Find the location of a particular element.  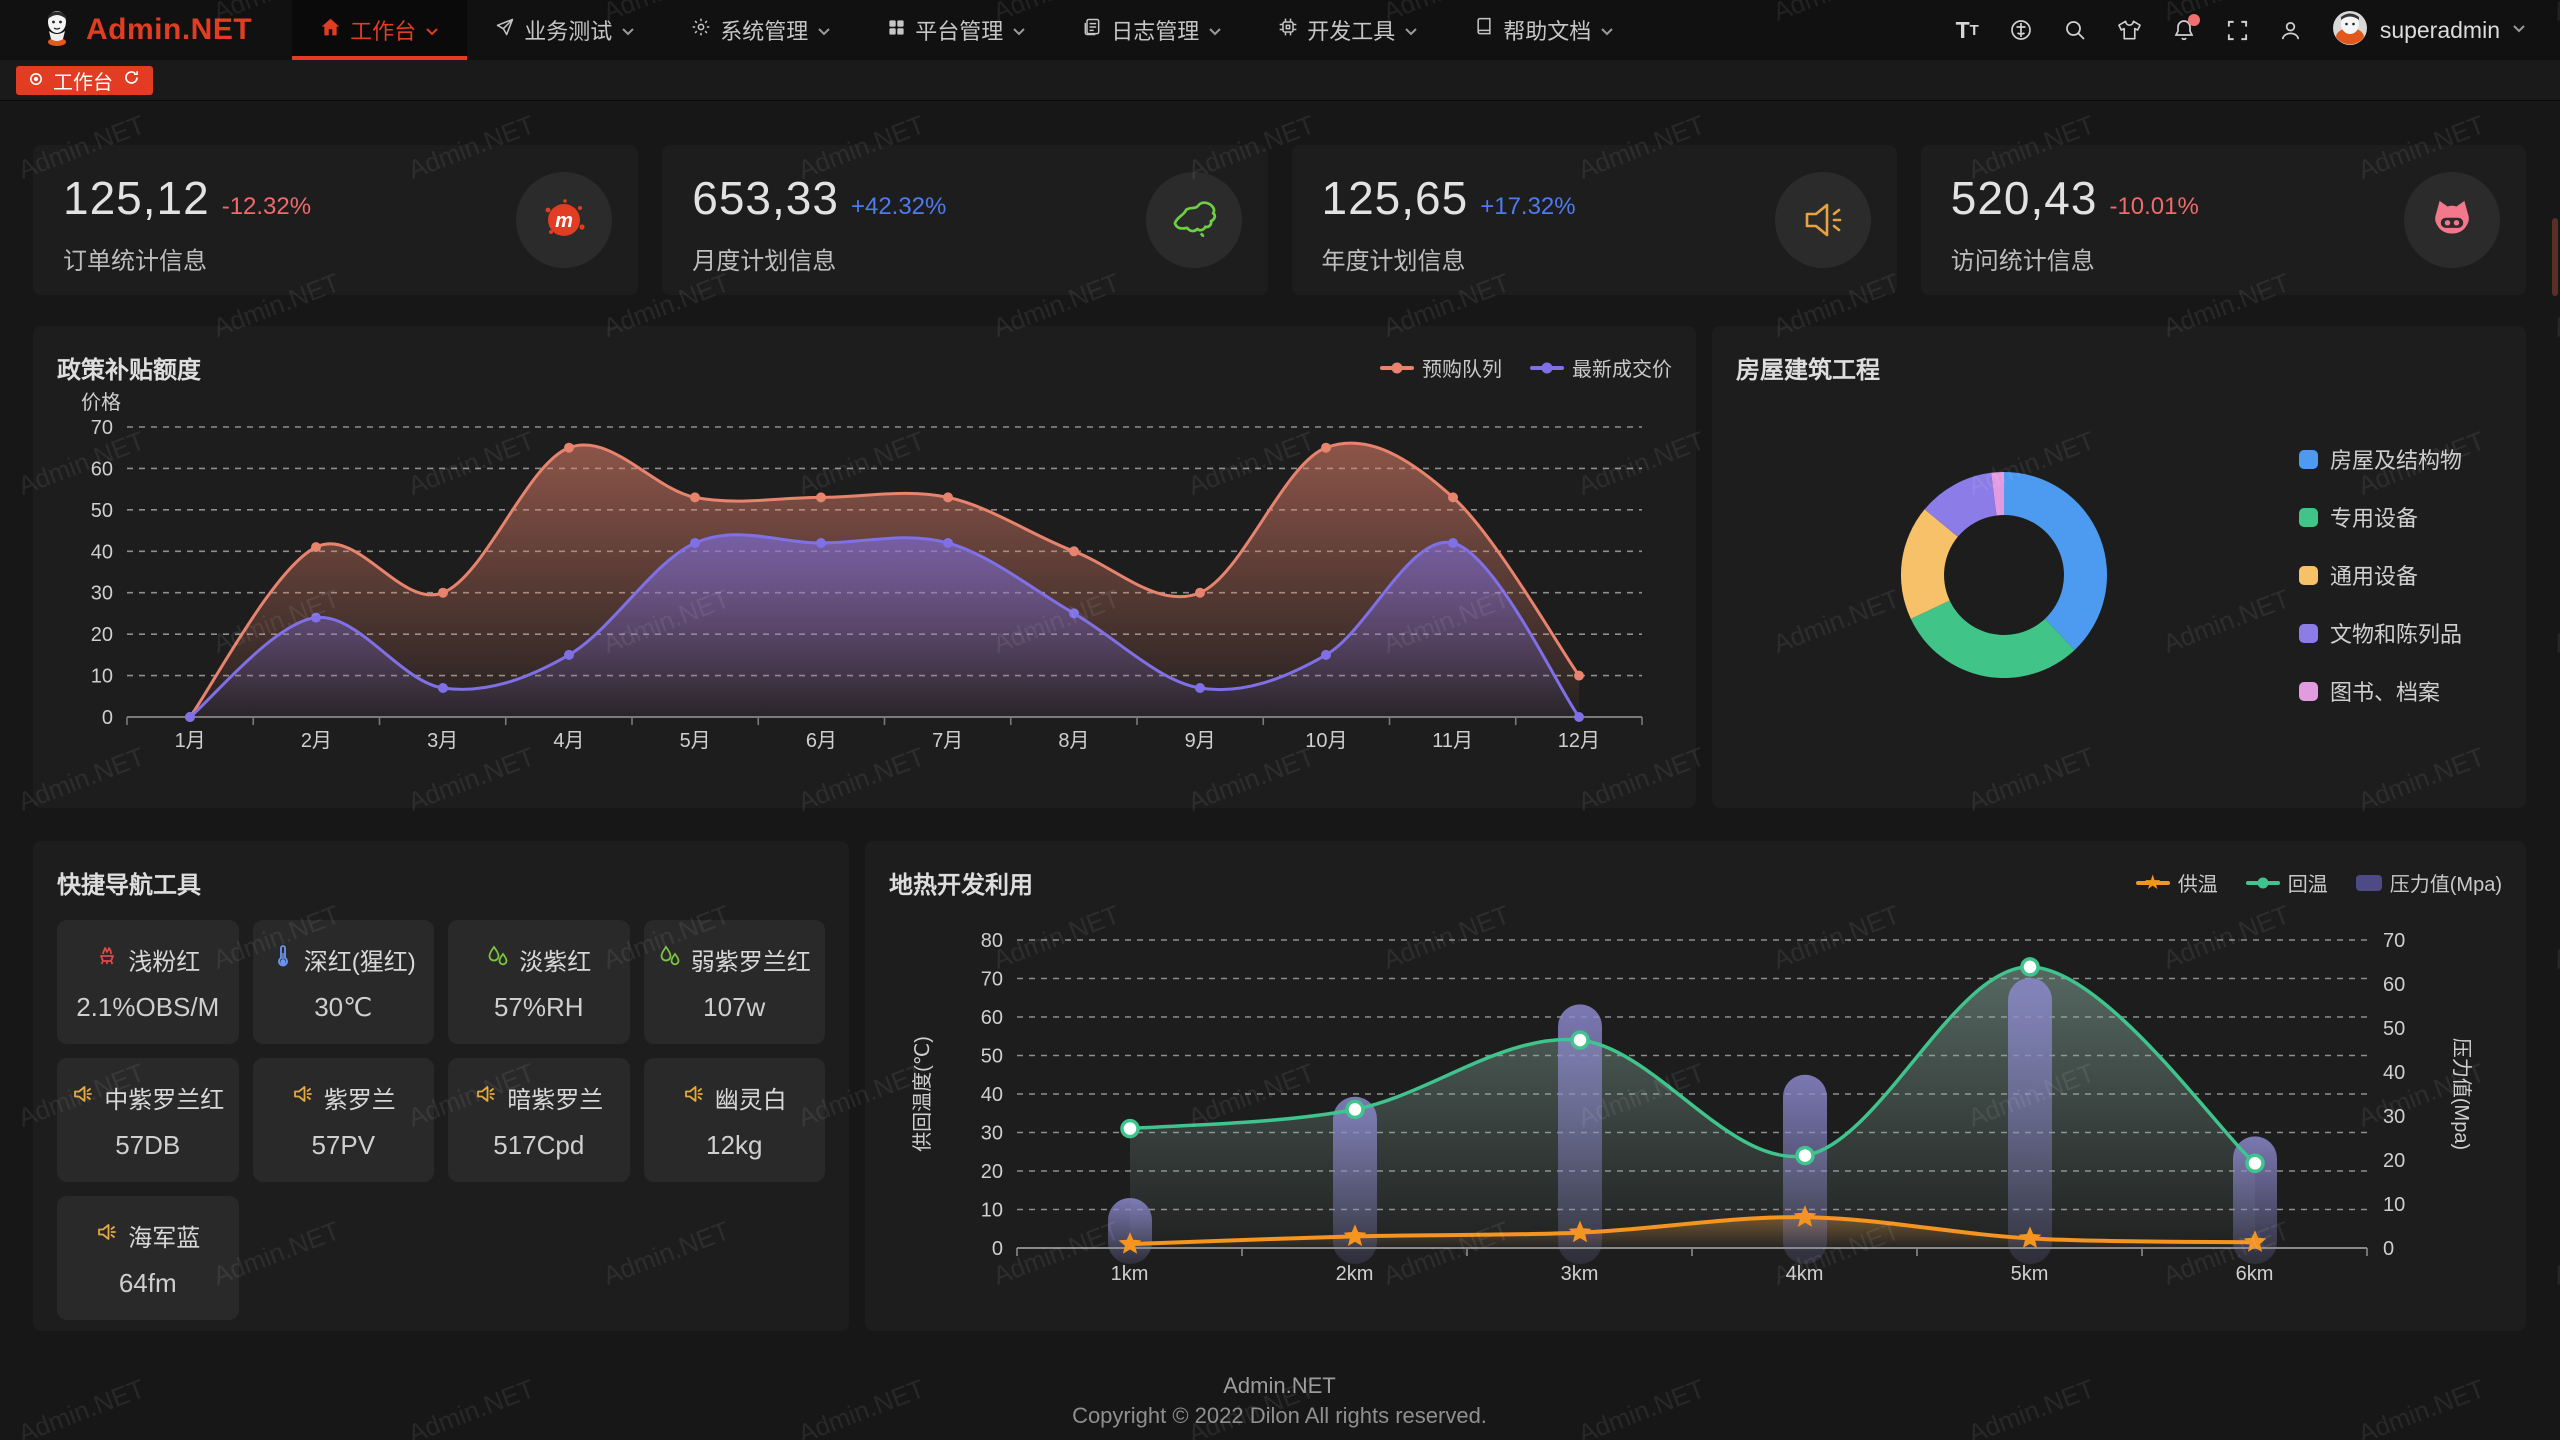

menu-label: 工作台 is located at coordinates (383, 31).